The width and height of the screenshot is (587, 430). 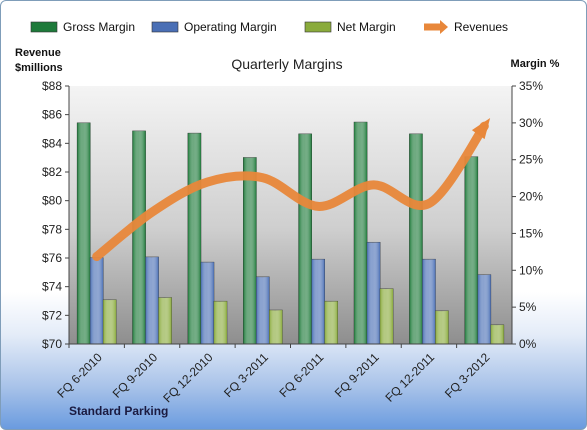 I want to click on y-right-tick-label: 15%, so click(x=531, y=233).